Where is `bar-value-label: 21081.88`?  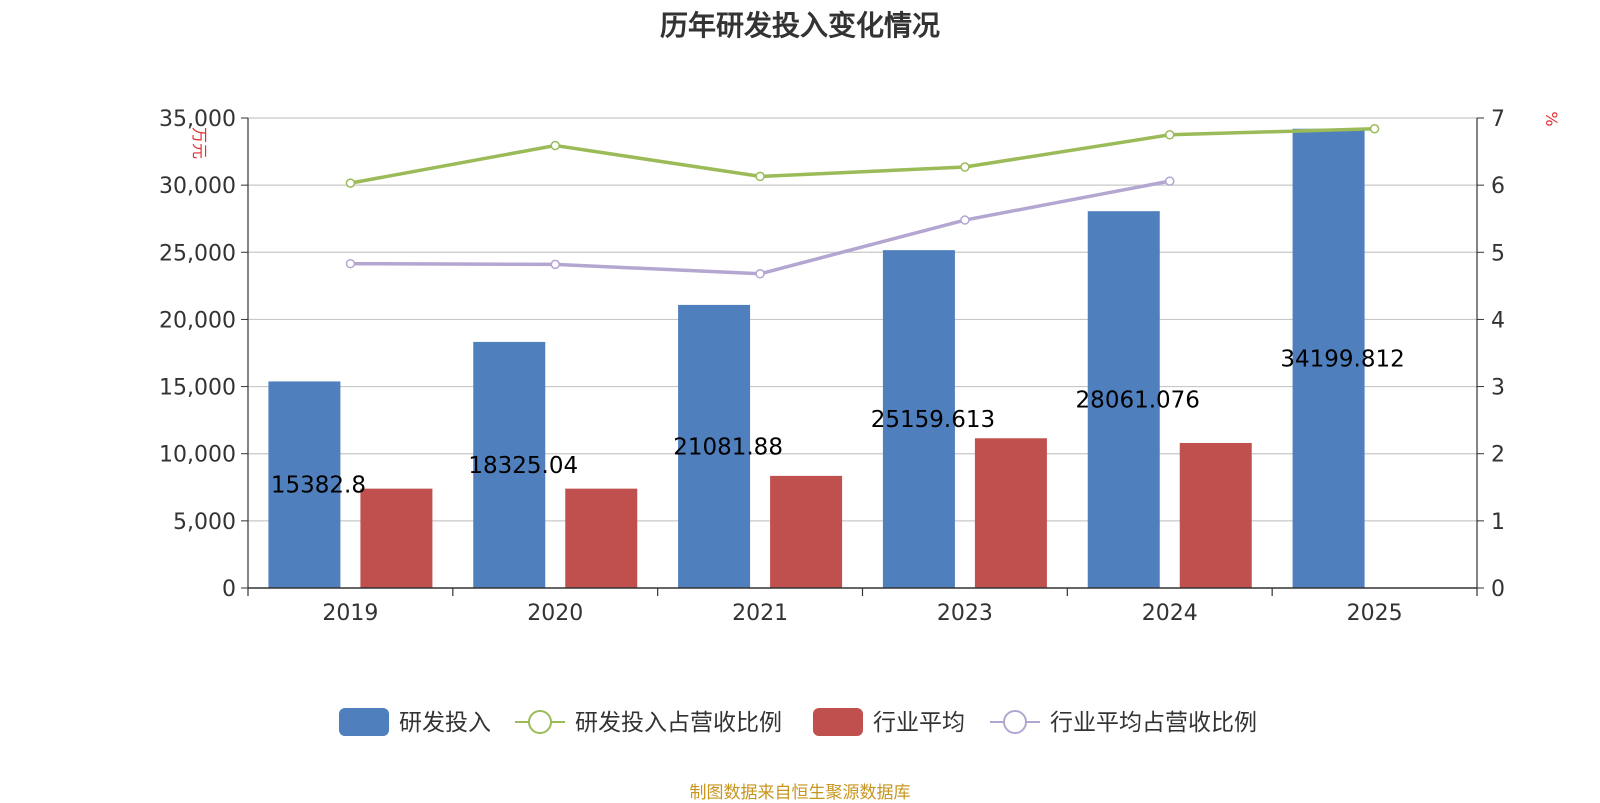
bar-value-label: 21081.88 is located at coordinates (728, 447).